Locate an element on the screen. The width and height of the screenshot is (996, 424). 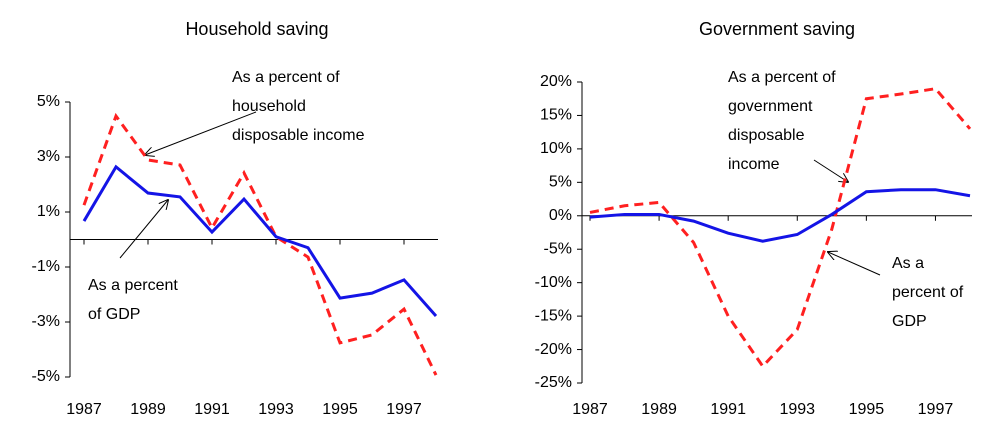
y-tick-label: -25% is located at coordinates (553, 382).